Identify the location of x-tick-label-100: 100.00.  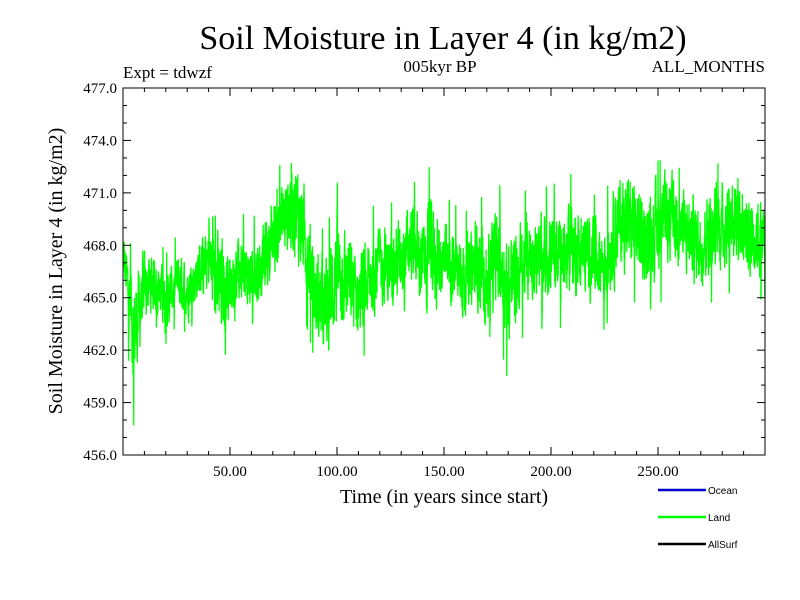
(336, 472).